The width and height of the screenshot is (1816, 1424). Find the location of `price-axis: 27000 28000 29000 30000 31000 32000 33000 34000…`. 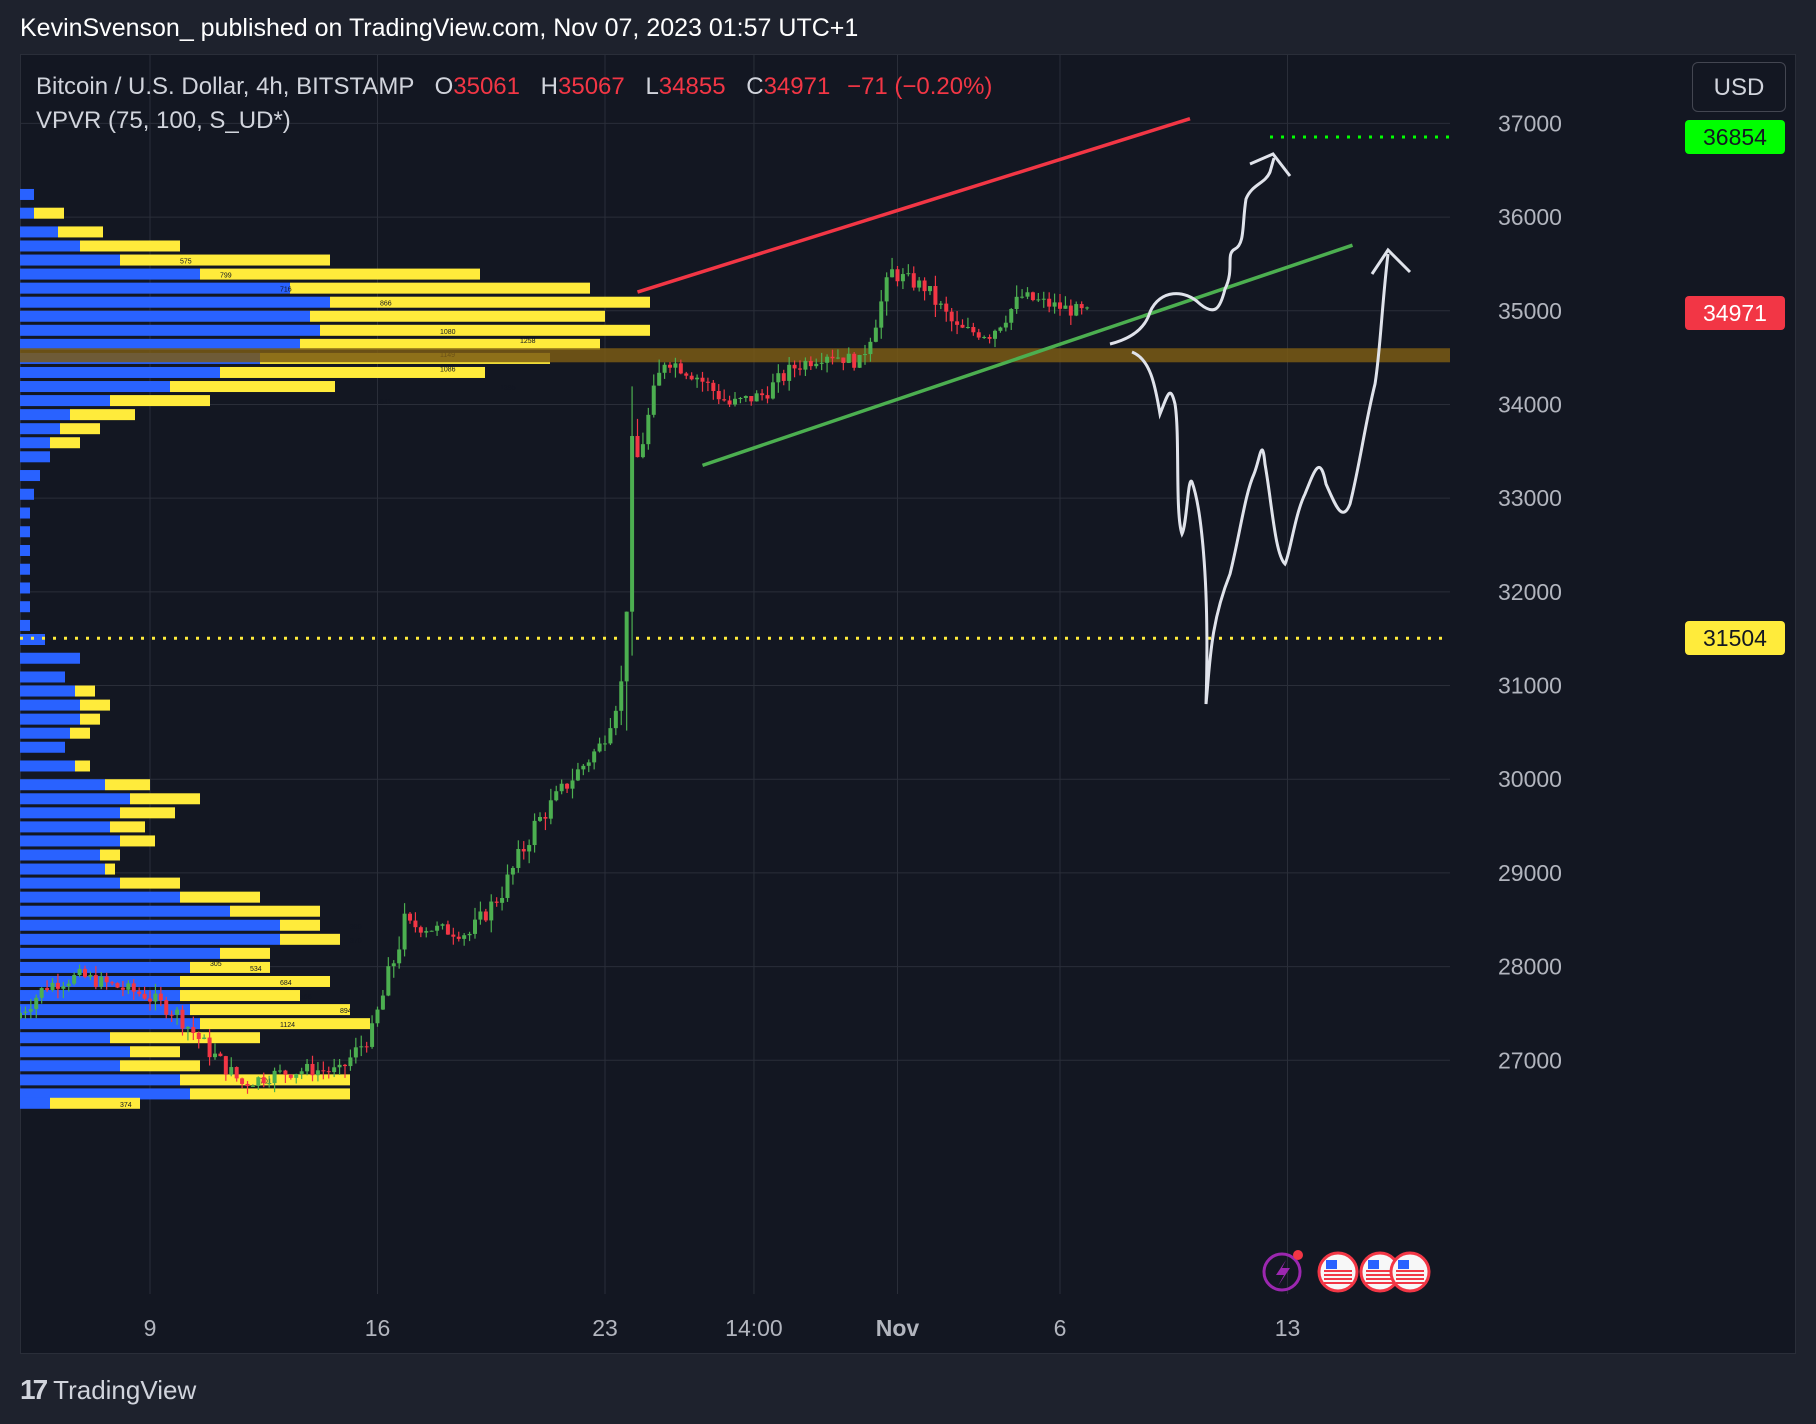

price-axis: 27000 28000 29000 30000 31000 32000 33000 34000… is located at coordinates (1530, 591).